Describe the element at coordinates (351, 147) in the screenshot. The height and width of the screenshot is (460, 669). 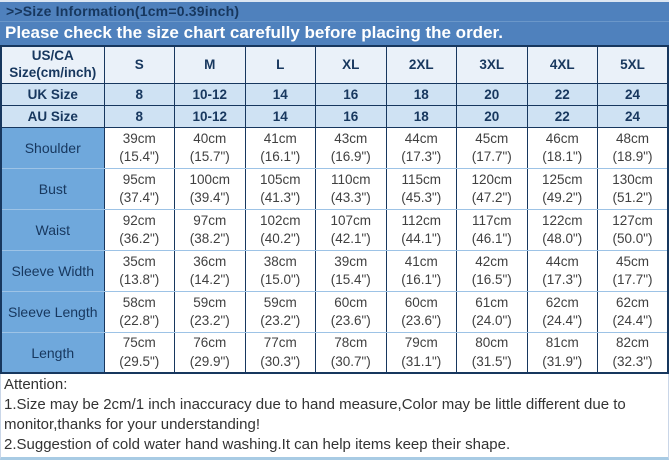
I see `measurement-value: 43cm (16.9")` at that location.